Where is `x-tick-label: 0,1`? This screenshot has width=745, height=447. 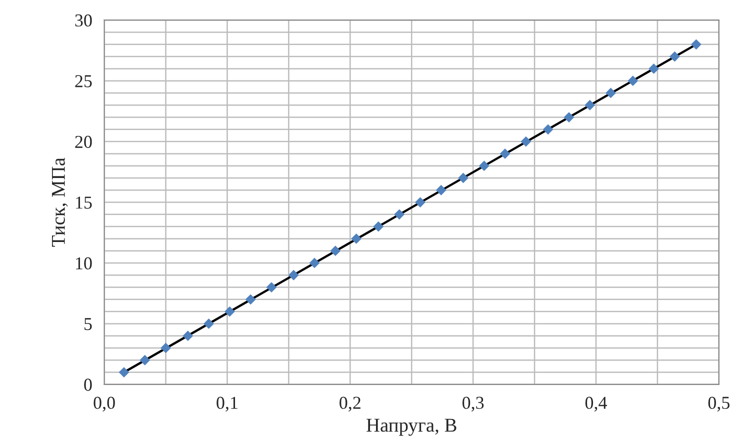 x-tick-label: 0,1 is located at coordinates (227, 404).